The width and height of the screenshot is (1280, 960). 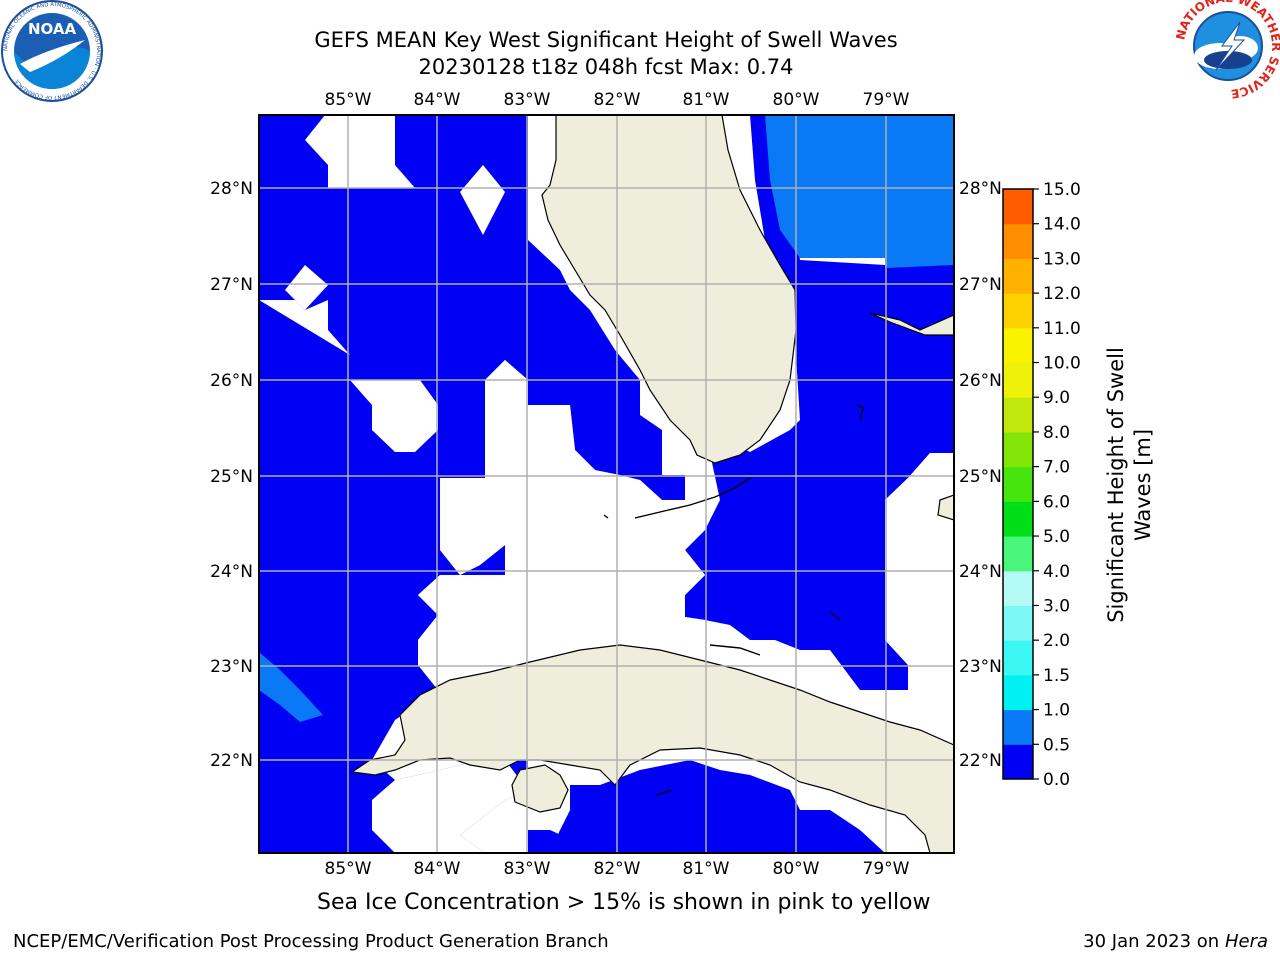 I want to click on colorbar-tick-label: 10.0, so click(x=1062, y=364).